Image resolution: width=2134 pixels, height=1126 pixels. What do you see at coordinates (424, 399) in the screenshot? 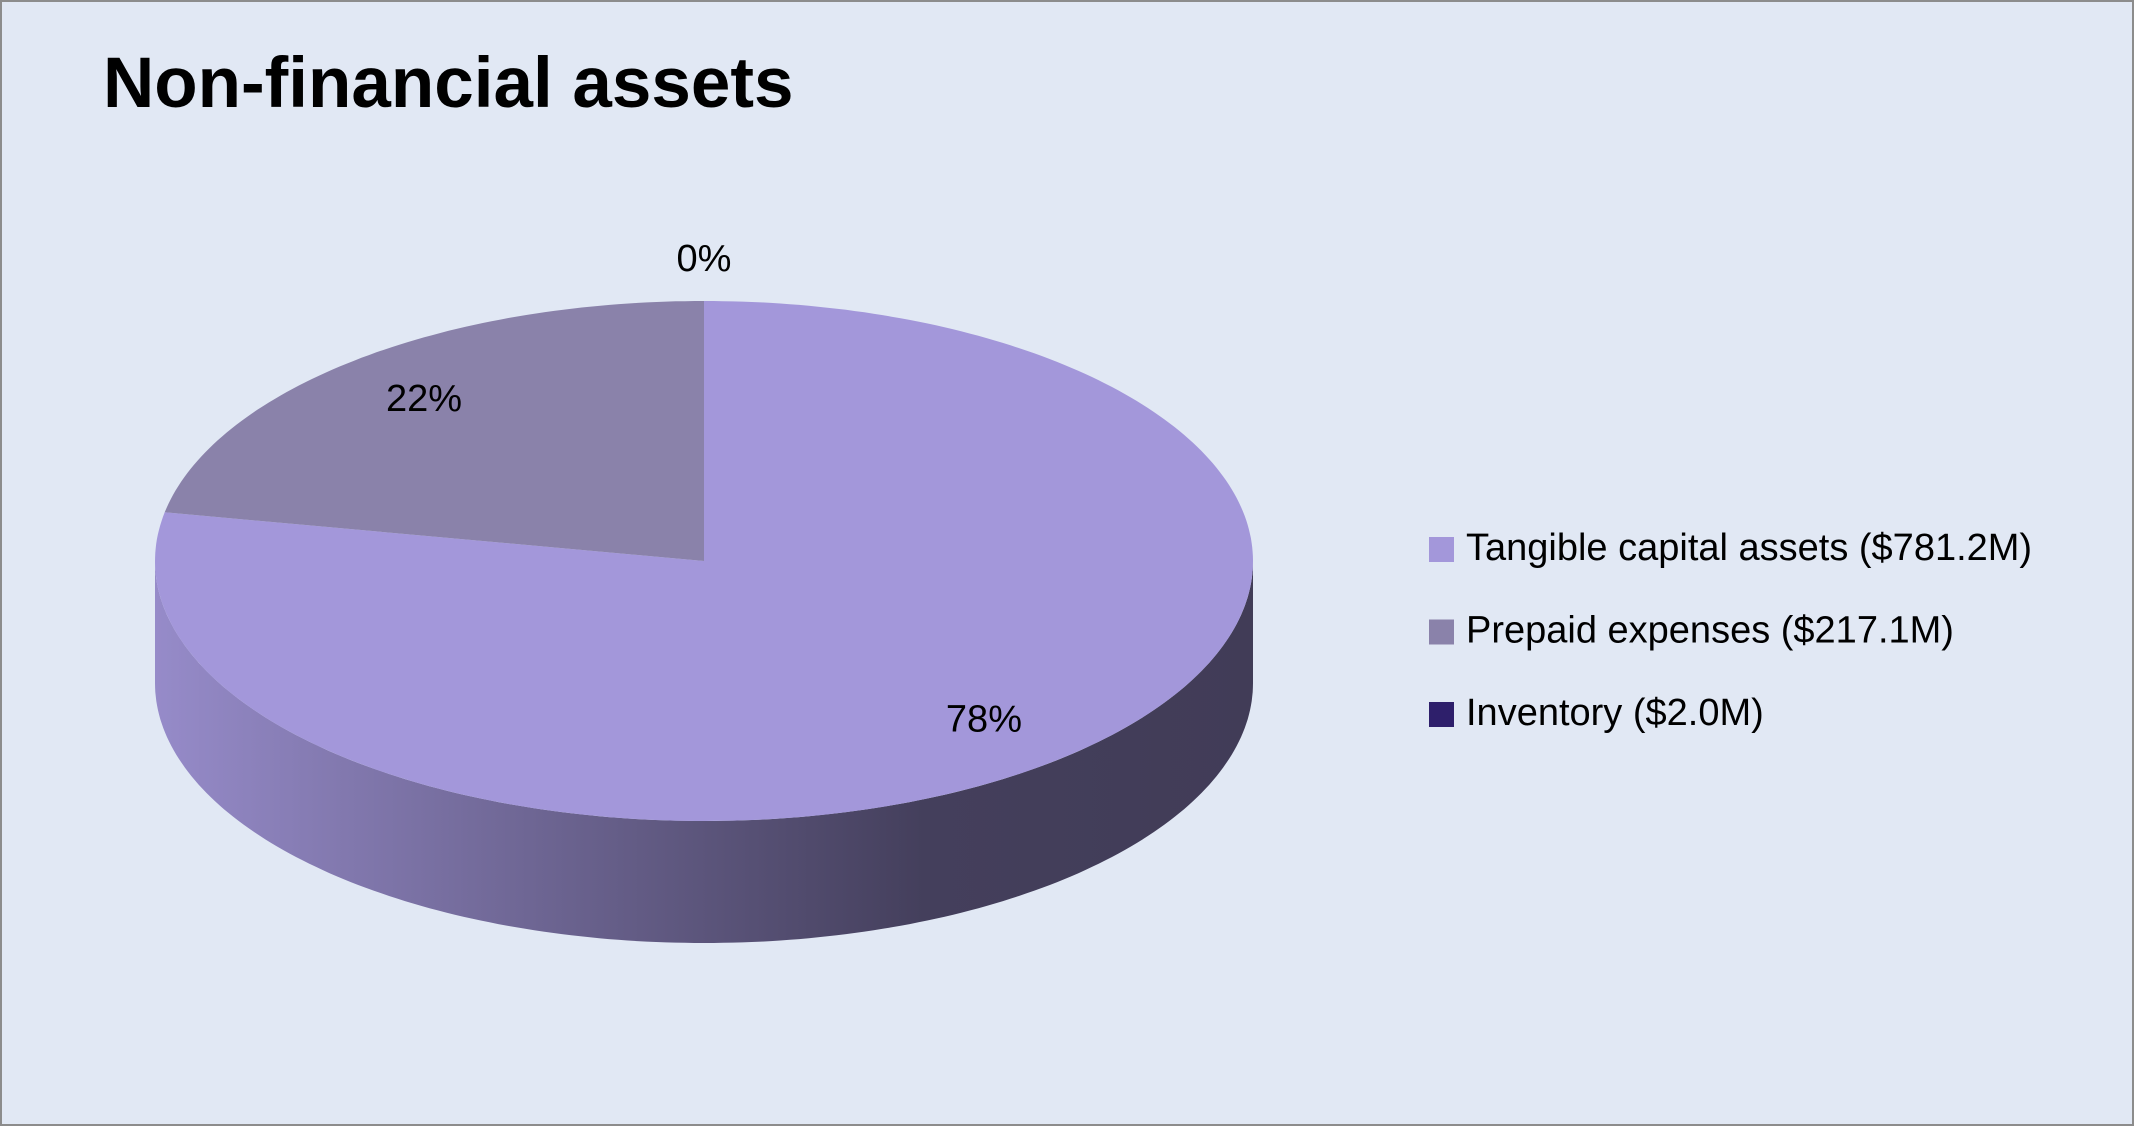
I see `data-label: 22%` at bounding box center [424, 399].